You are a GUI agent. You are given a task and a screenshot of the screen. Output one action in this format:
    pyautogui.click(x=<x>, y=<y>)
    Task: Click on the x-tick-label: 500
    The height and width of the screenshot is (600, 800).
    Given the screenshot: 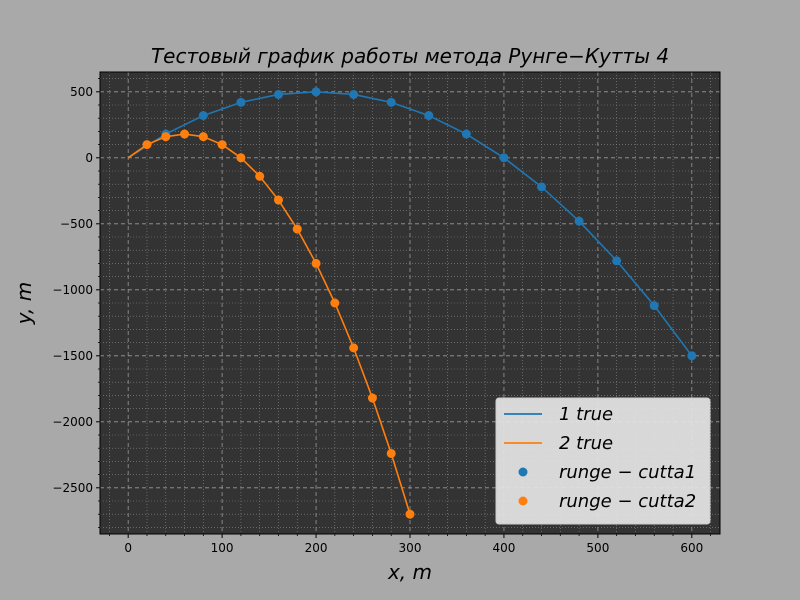 What is the action you would take?
    pyautogui.click(x=597, y=548)
    